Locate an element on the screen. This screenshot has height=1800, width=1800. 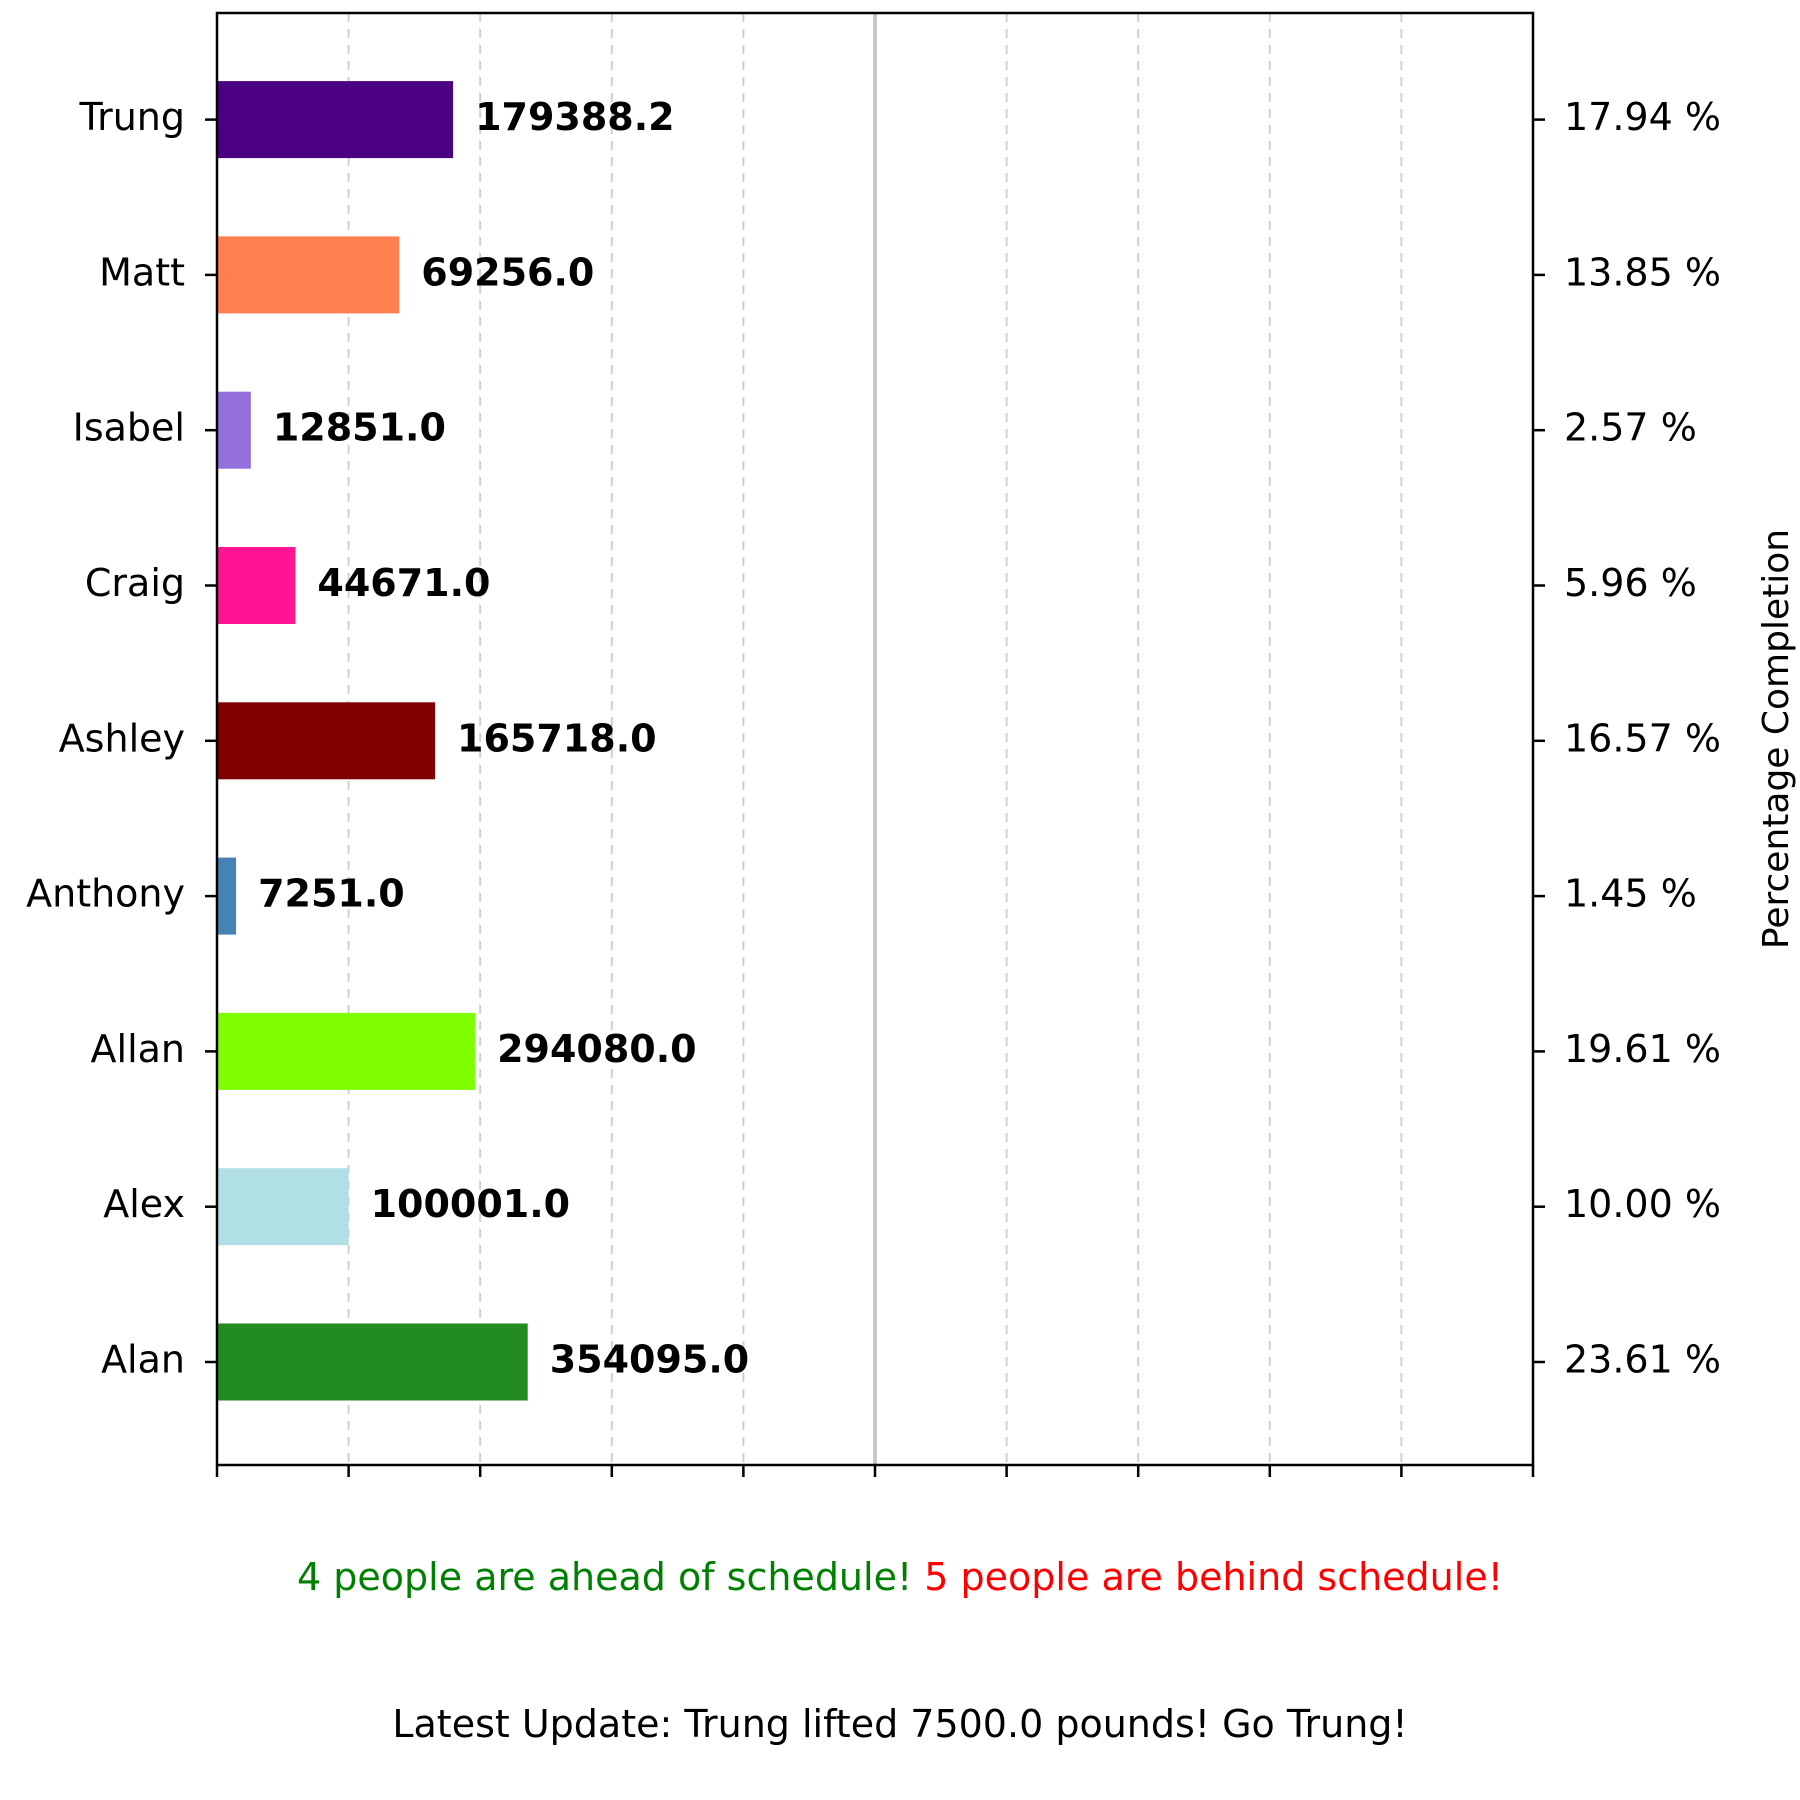
category-tick-label: Trung is located at coordinates (131, 117).